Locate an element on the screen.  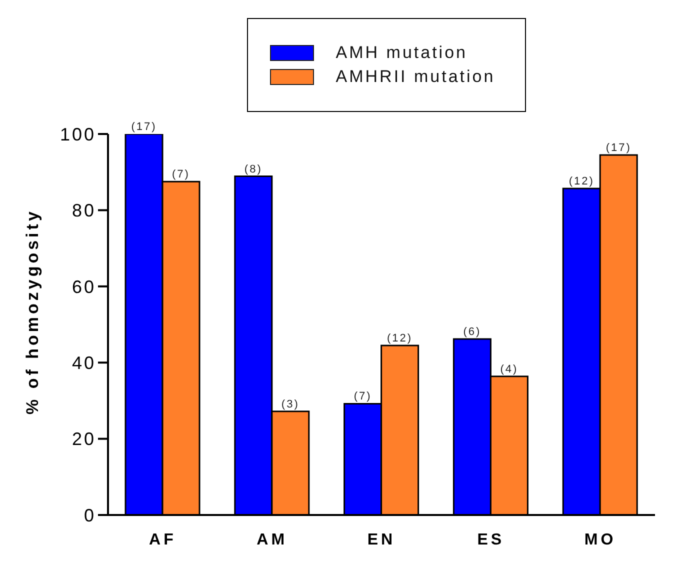
y-tick-label: 0 is located at coordinates (90, 515).